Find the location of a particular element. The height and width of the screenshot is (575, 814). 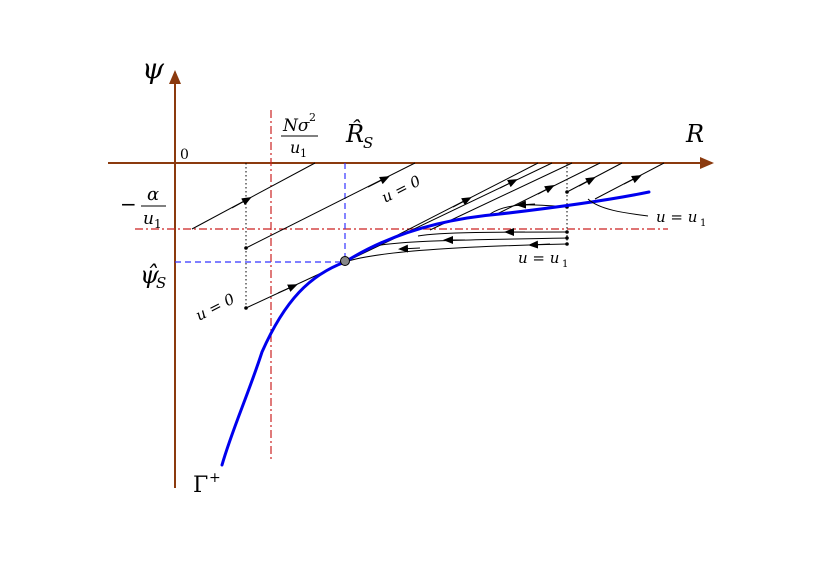

svg-text: α is located at coordinates (153, 194).